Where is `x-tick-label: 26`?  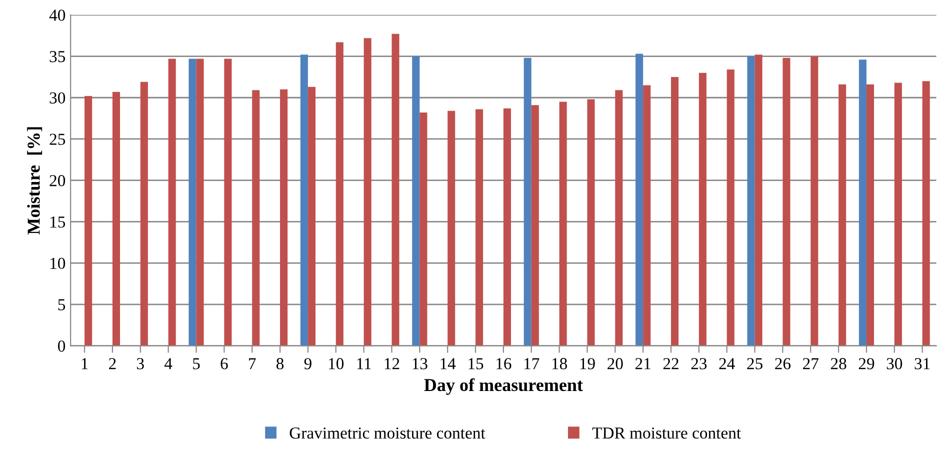
x-tick-label: 26 is located at coordinates (783, 364).